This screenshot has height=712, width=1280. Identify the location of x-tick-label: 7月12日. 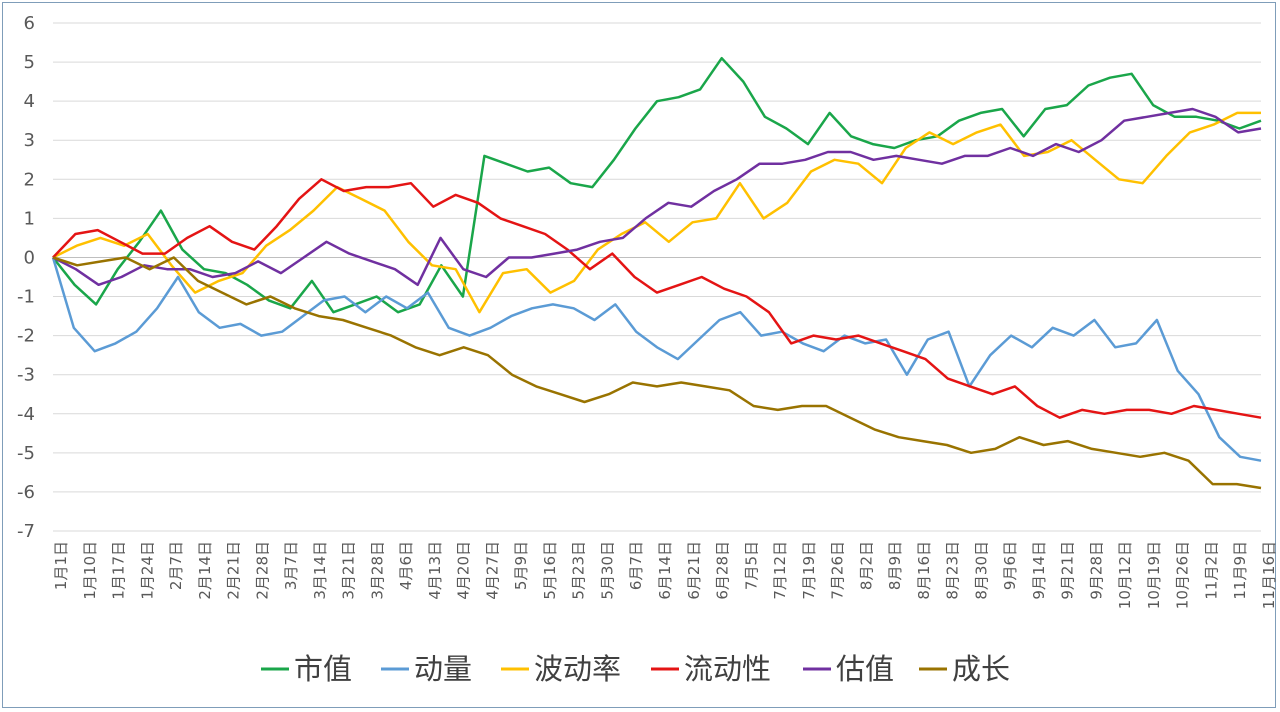
(780, 570).